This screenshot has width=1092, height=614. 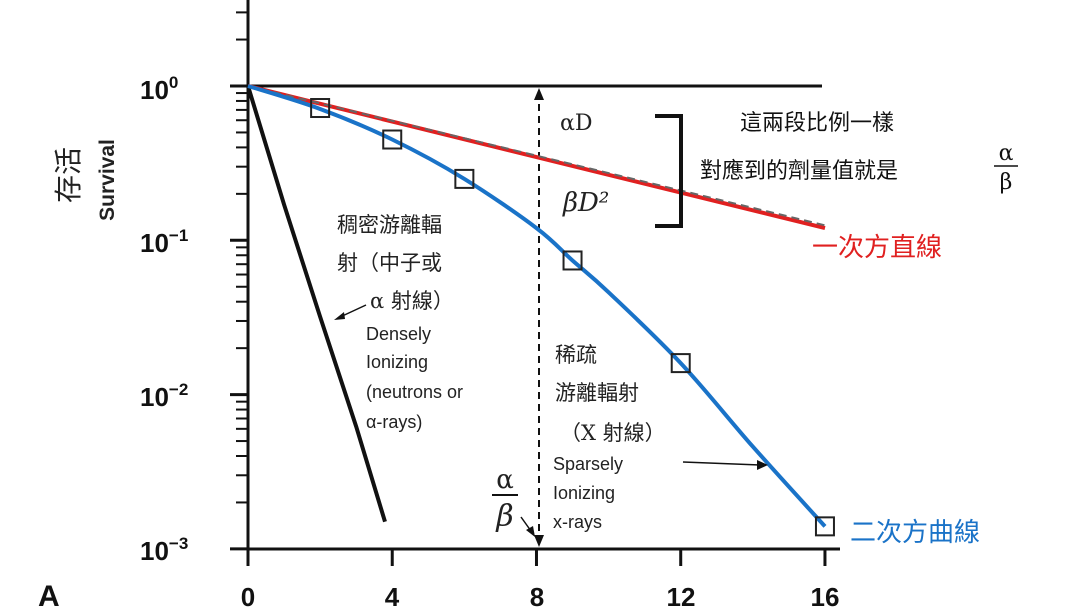 I want to click on panel-label: A, so click(x=49, y=596).